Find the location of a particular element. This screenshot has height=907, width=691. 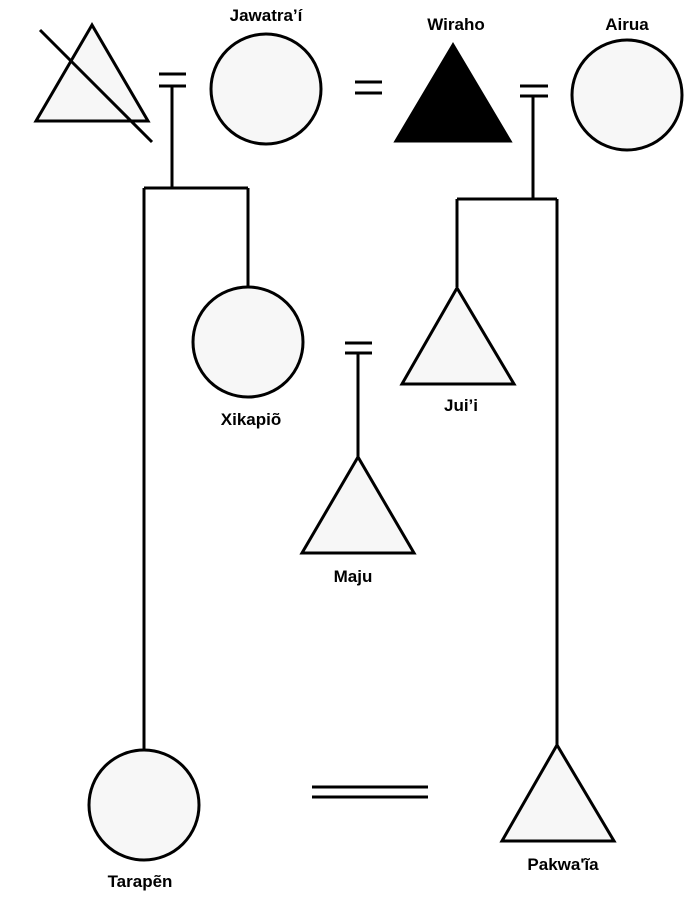

deceased-male-symbol is located at coordinates (93, 83).